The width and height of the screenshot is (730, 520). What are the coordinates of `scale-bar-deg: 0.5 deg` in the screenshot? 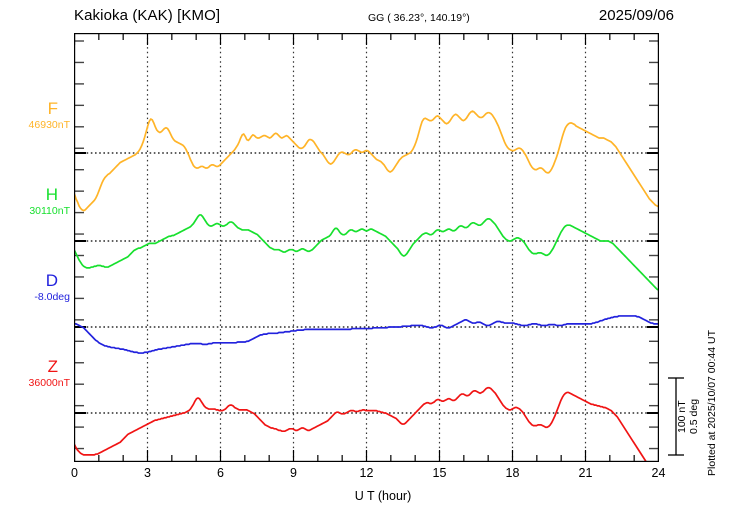 It's located at (694, 416).